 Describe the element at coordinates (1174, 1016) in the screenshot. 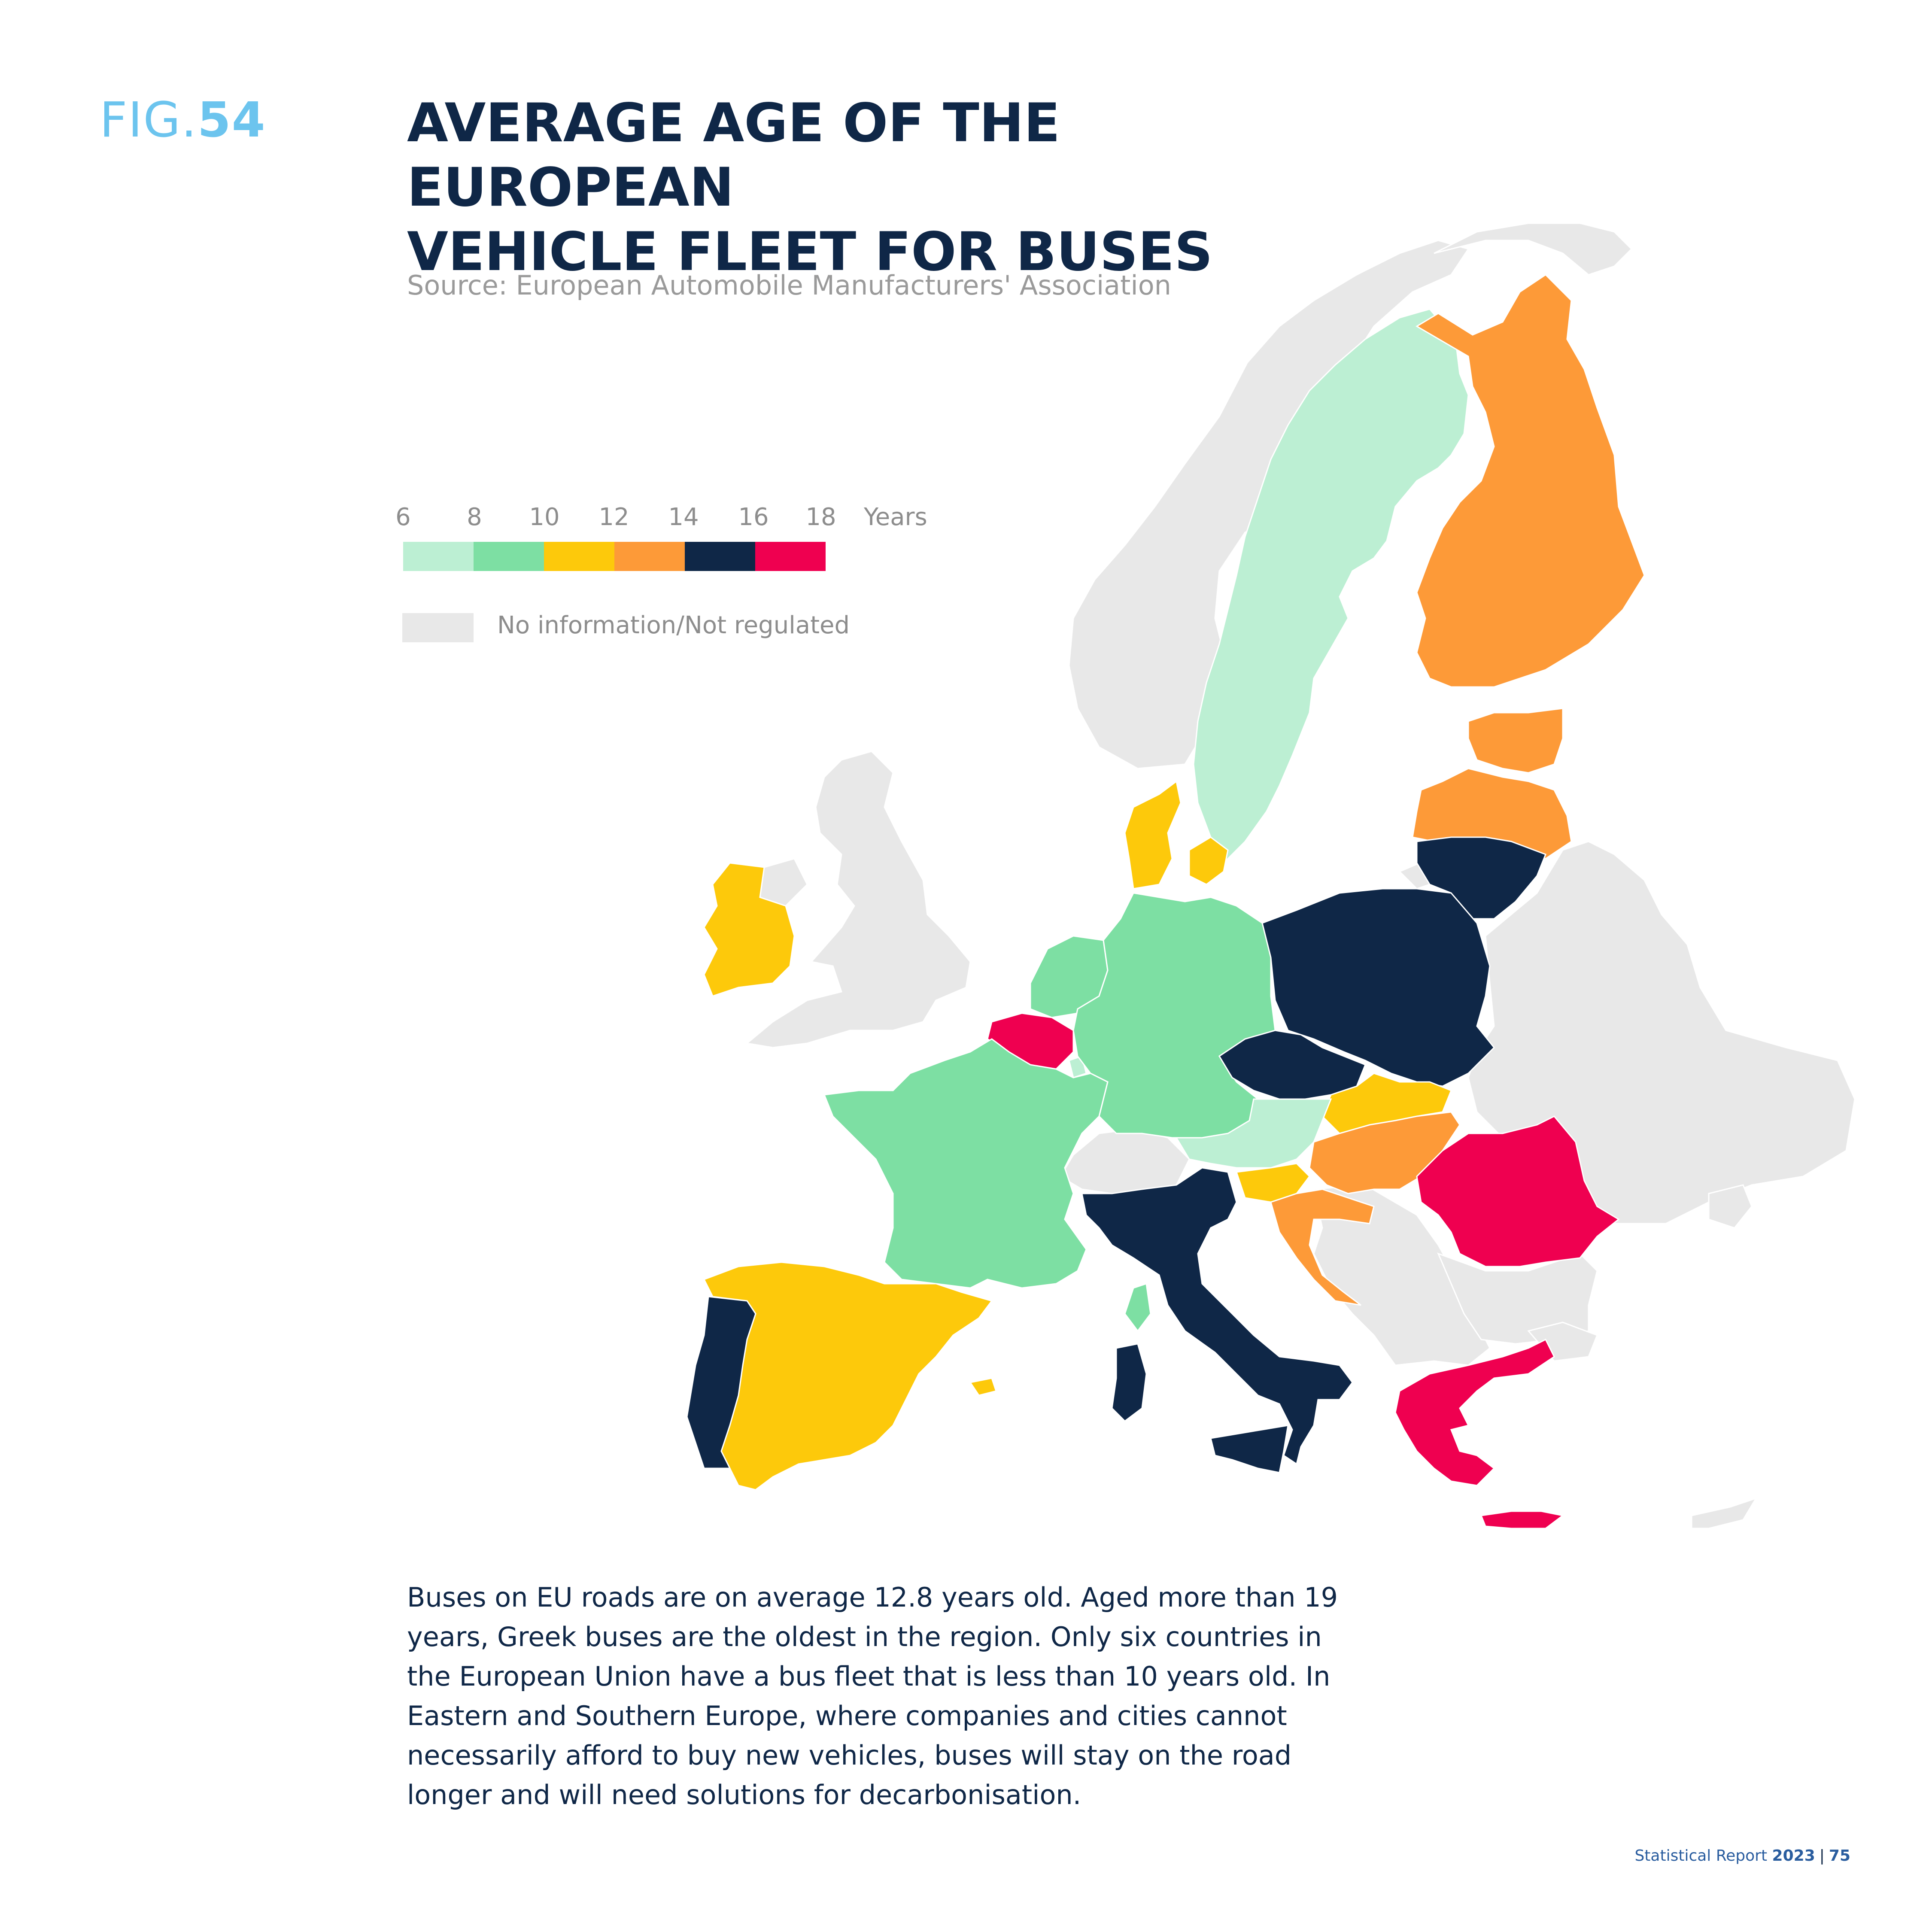

I see `country-germany` at that location.